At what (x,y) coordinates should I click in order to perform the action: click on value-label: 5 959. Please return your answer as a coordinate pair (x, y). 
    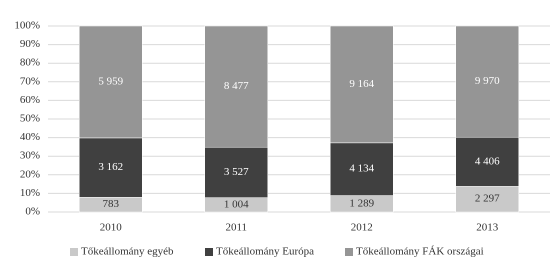
    Looking at the image, I should click on (110, 81).